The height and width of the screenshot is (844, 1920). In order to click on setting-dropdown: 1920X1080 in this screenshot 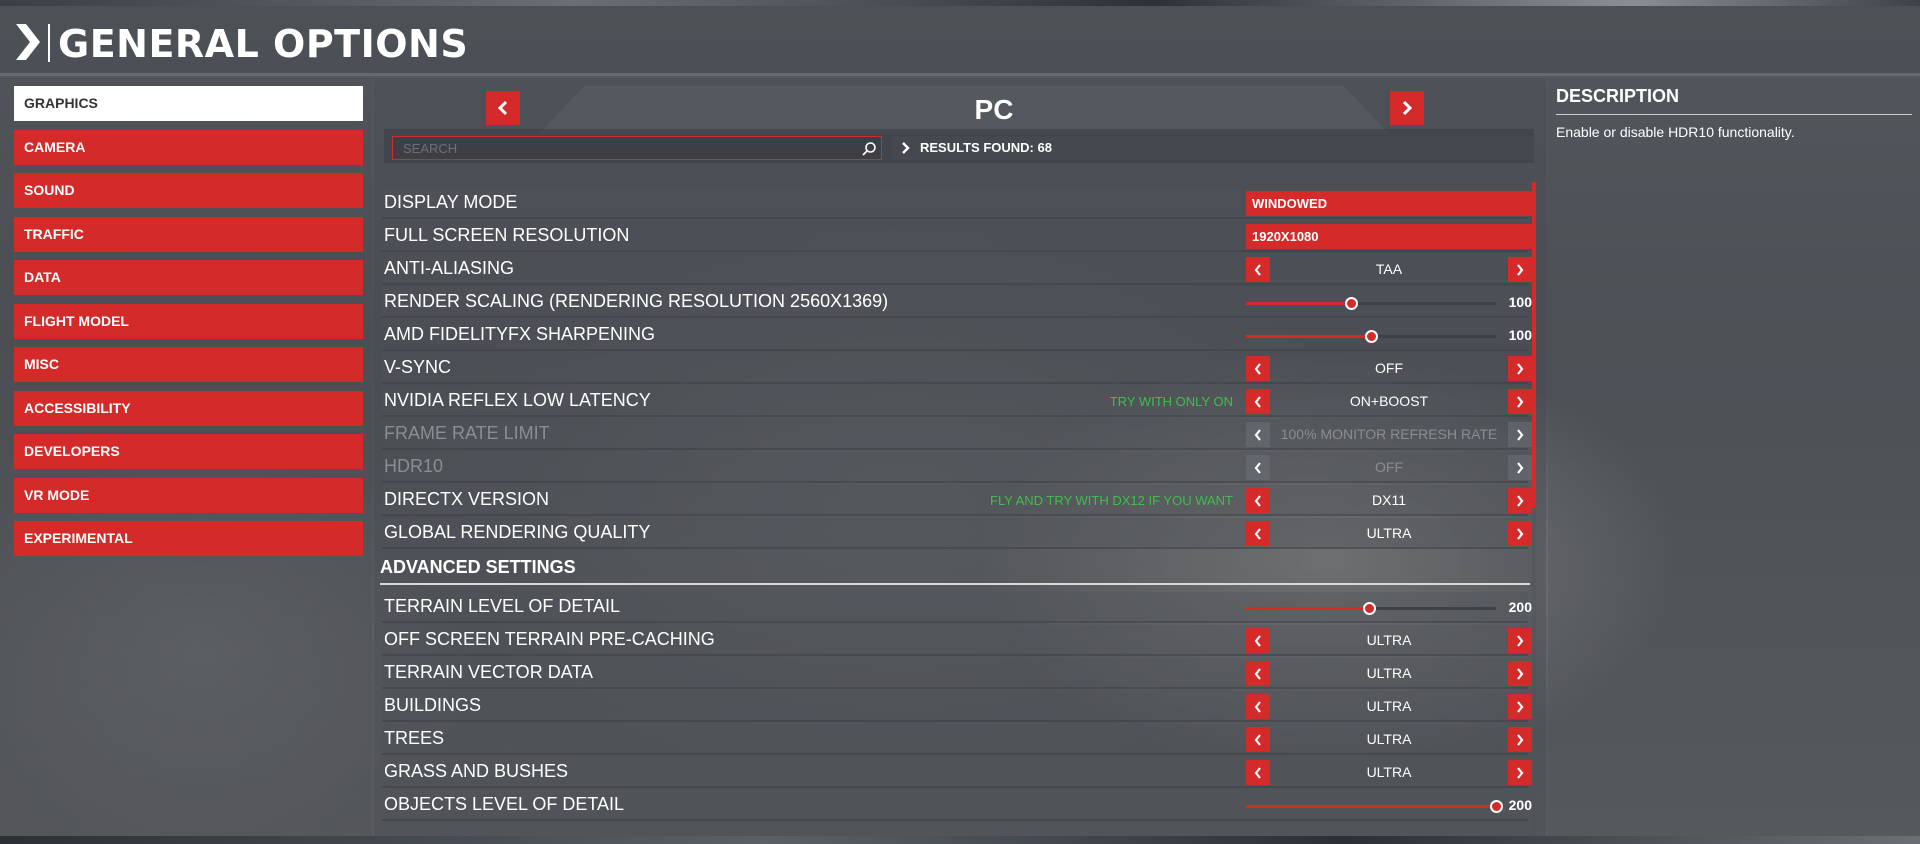, I will do `click(1389, 236)`.